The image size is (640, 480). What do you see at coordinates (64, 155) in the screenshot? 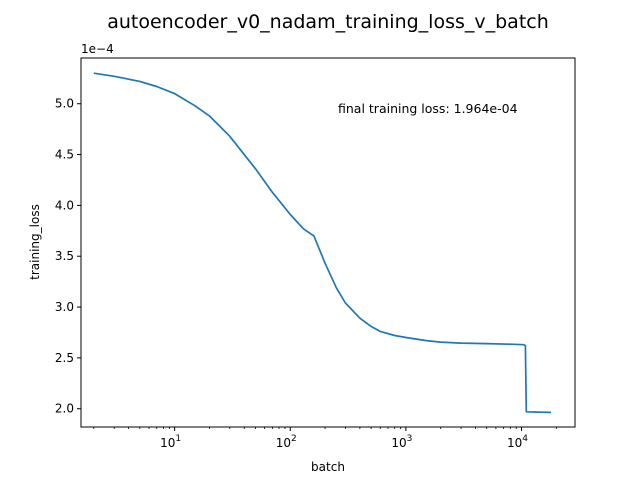
I see `y-tick-label: 4.5` at bounding box center [64, 155].